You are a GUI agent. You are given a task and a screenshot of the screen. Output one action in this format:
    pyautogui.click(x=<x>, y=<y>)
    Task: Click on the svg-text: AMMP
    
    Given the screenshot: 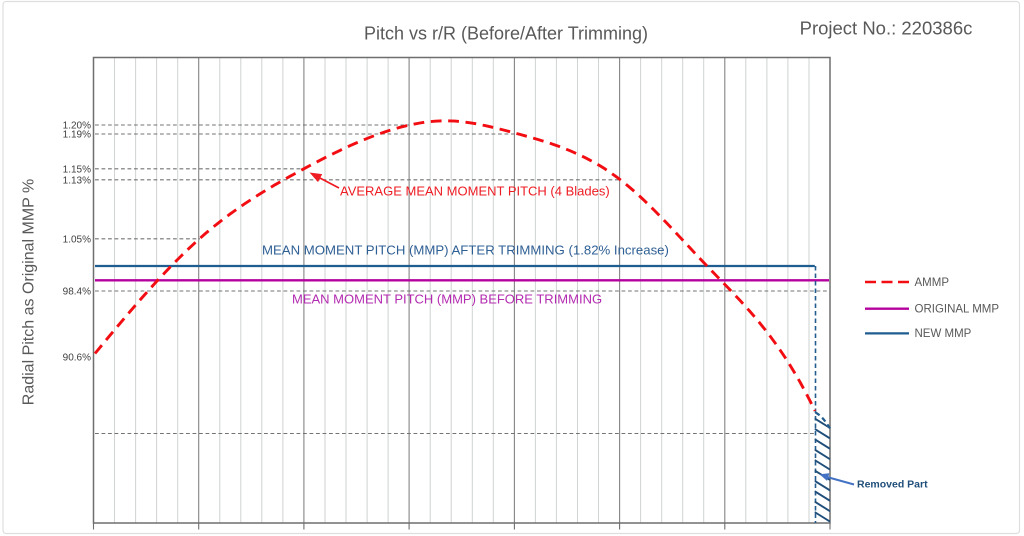 What is the action you would take?
    pyautogui.click(x=932, y=283)
    